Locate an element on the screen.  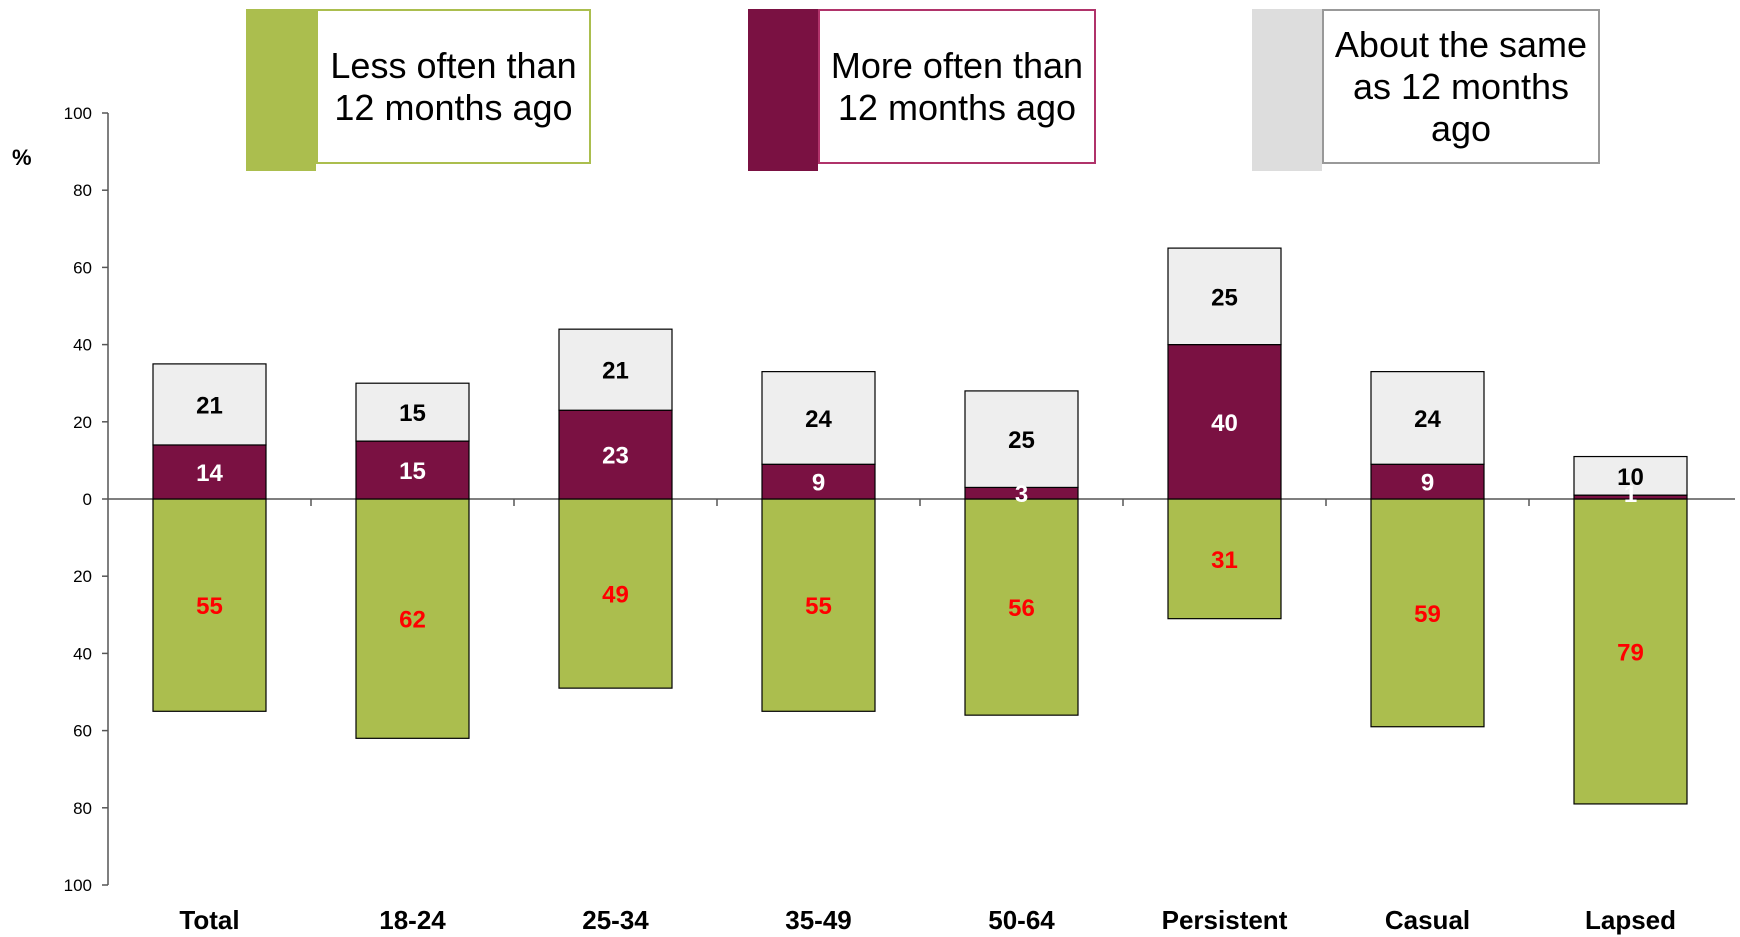
data-label-more-often: 14 is located at coordinates (209, 473).